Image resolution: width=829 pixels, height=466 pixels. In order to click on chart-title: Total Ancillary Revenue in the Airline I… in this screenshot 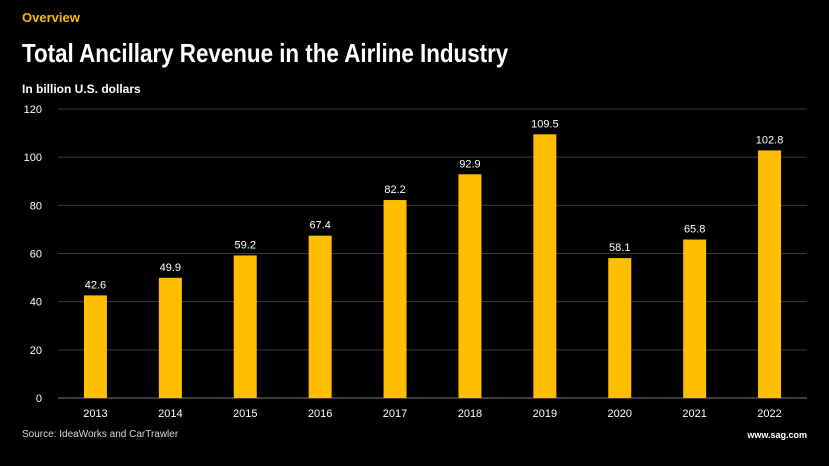, I will do `click(265, 53)`.